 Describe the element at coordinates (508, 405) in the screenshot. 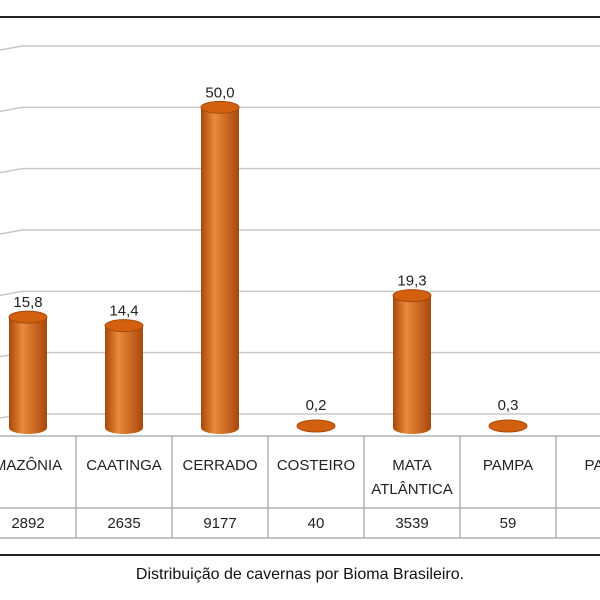

I see `data-label: 0,3` at that location.